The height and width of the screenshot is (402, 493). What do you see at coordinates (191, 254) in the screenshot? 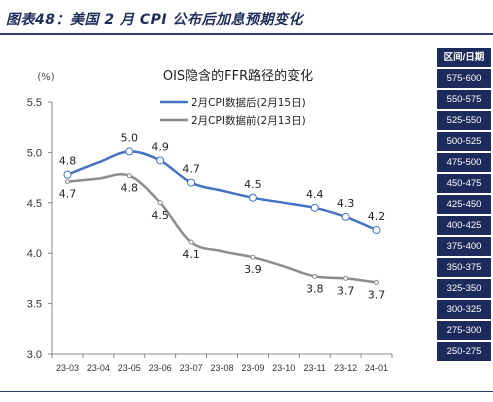
I see `data-label: 4.1` at bounding box center [191, 254].